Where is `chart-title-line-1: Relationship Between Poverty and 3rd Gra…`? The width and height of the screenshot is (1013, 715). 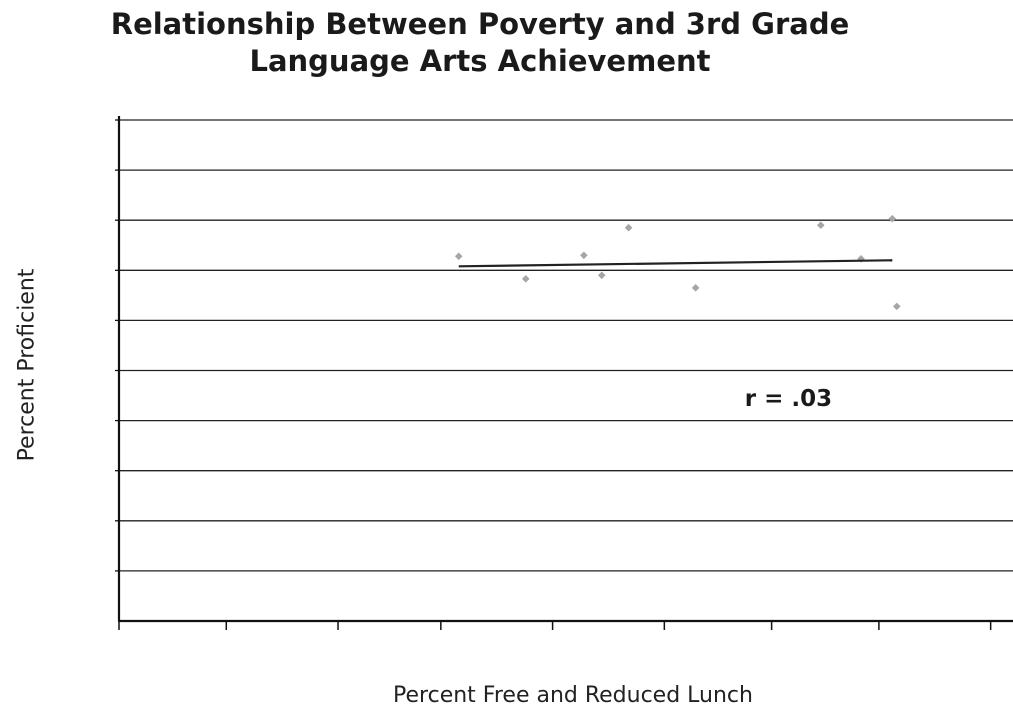 chart-title-line-1: Relationship Between Poverty and 3rd Gra… is located at coordinates (480, 24).